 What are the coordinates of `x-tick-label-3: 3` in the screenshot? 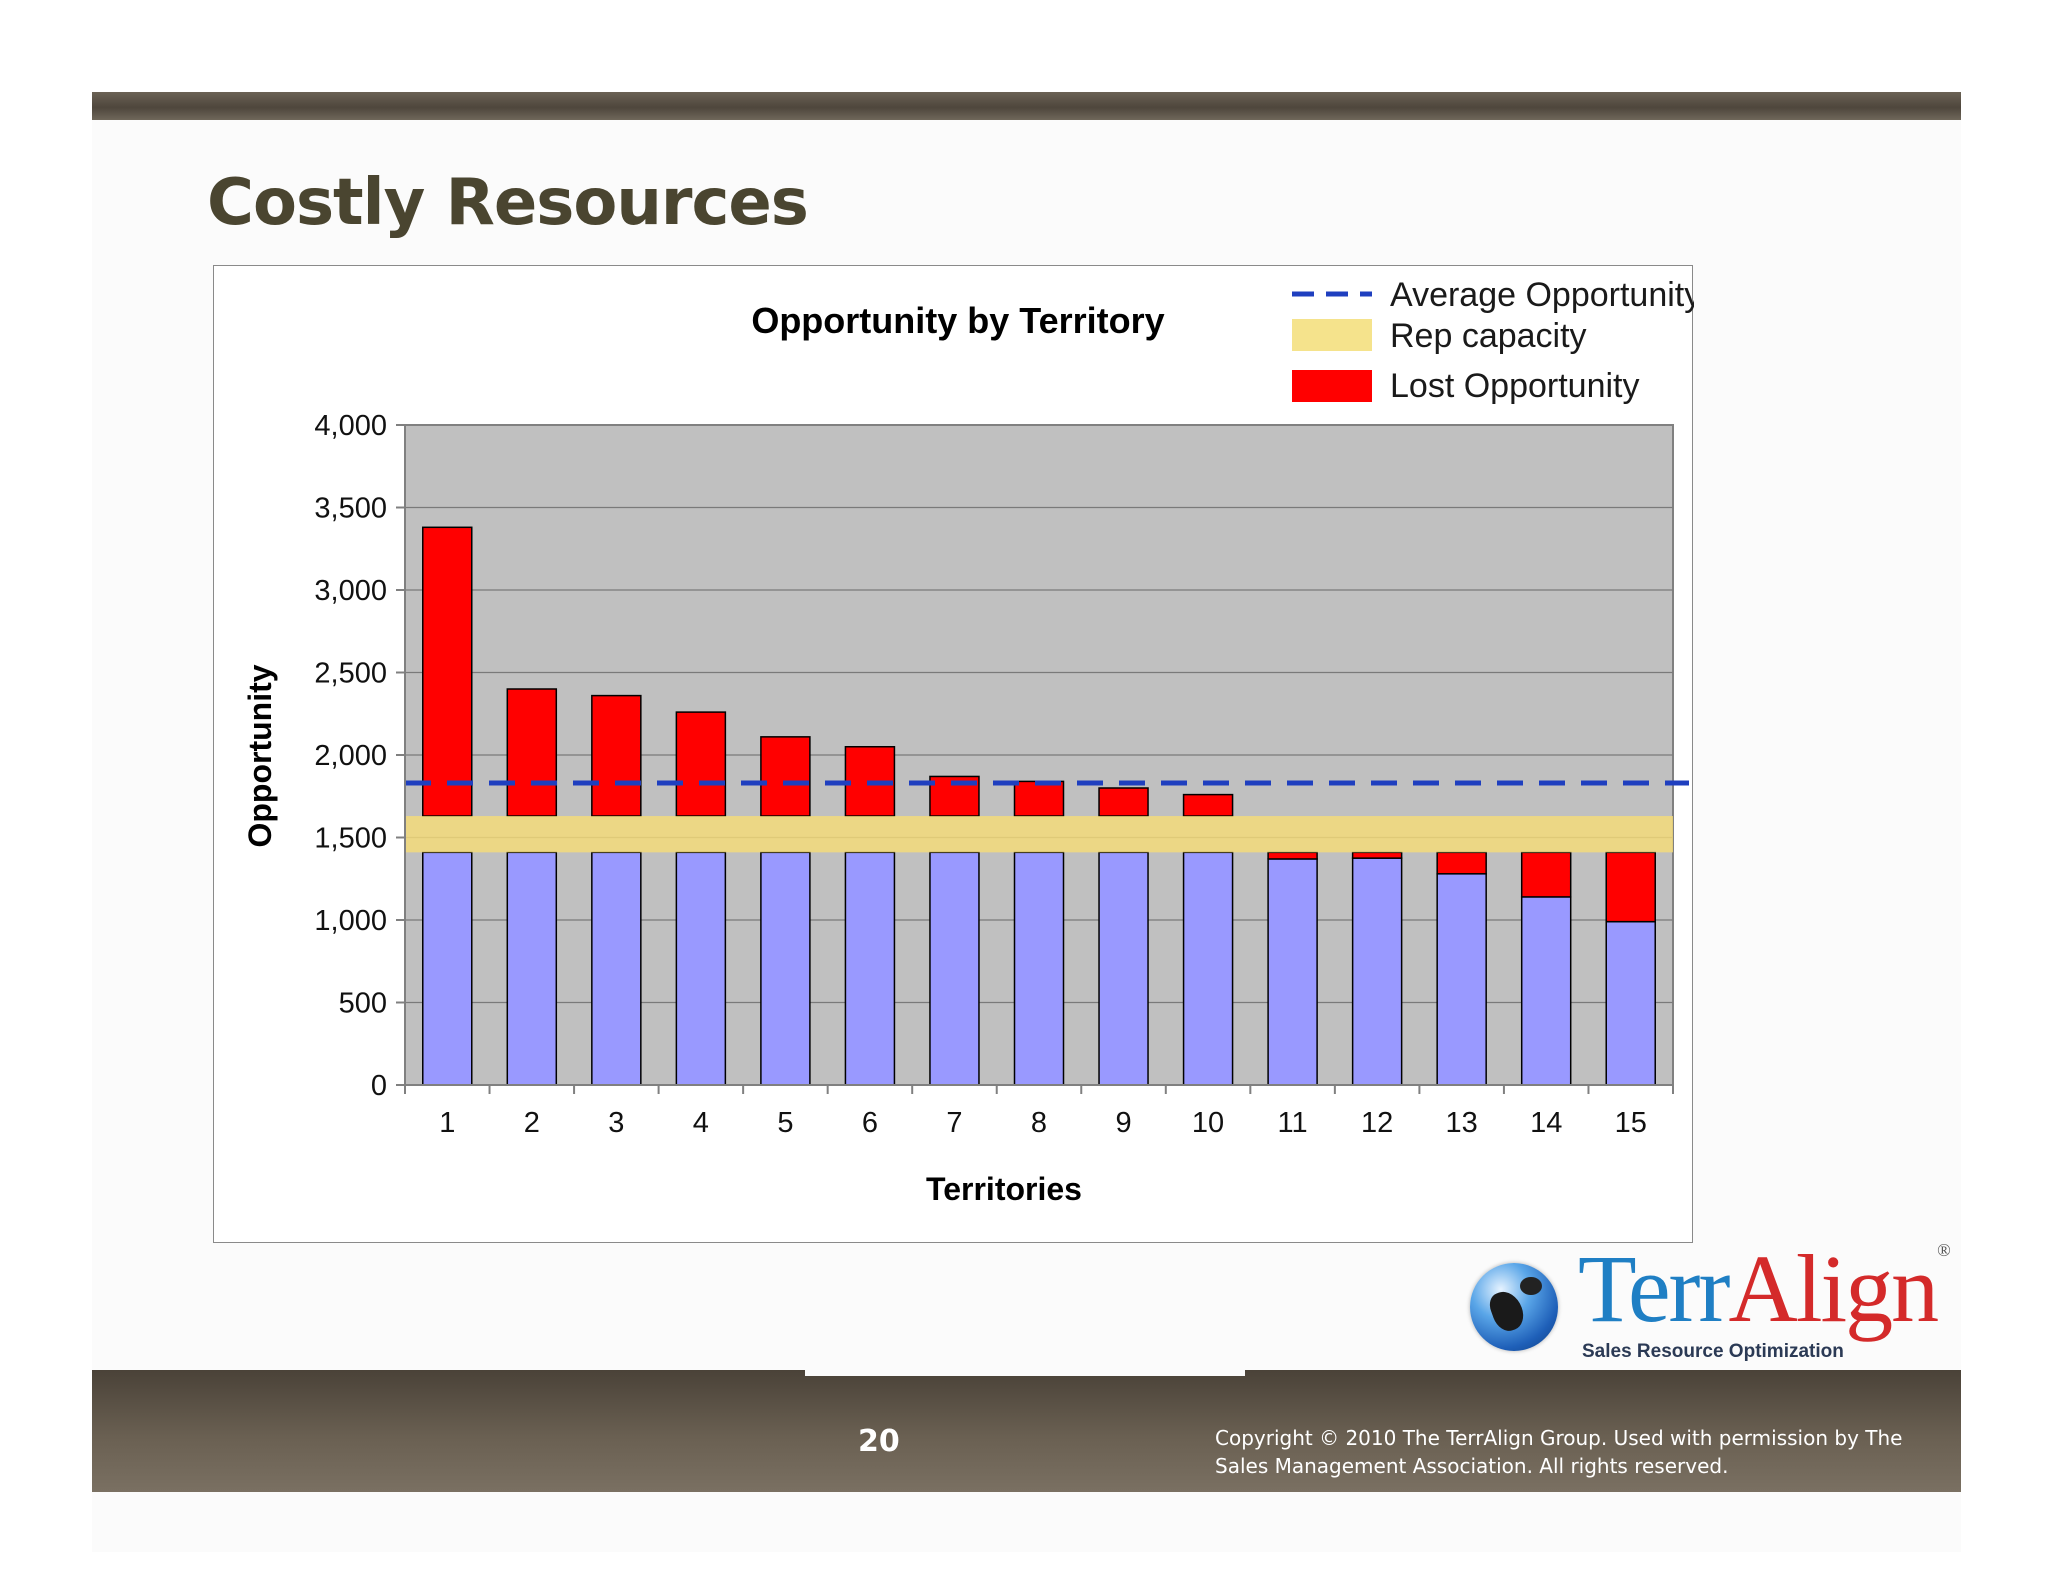 It's located at (616, 1123).